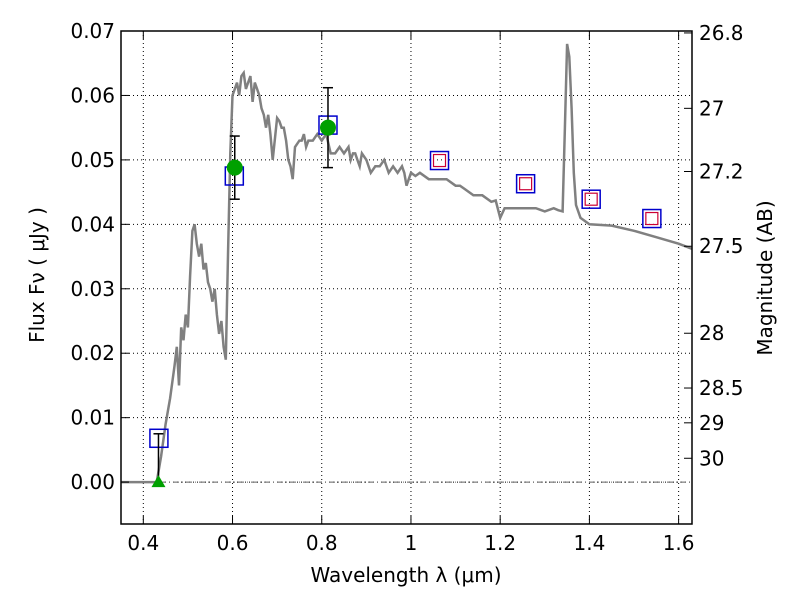 The width and height of the screenshot is (800, 600). Describe the element at coordinates (721, 33) in the screenshot. I see `y2-tick-label: 26.8` at that location.